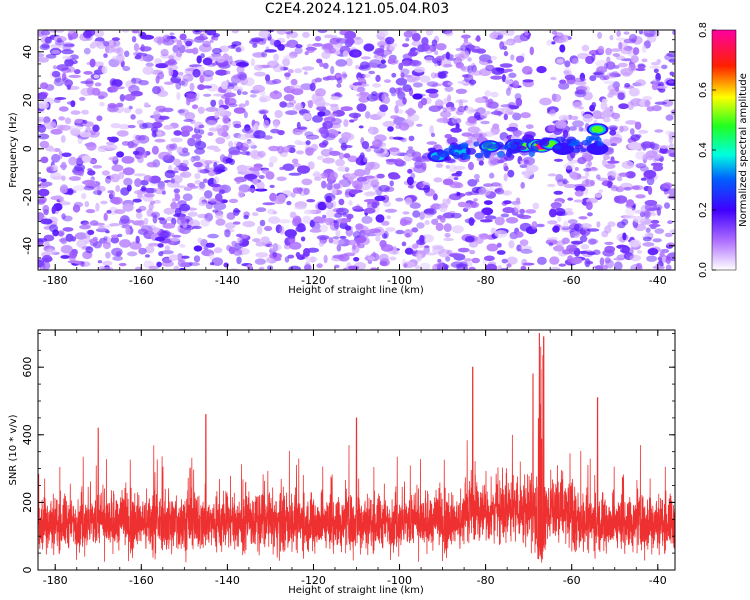  What do you see at coordinates (27, 197) in the screenshot?
I see `top-y-tick-label: -20` at bounding box center [27, 197].